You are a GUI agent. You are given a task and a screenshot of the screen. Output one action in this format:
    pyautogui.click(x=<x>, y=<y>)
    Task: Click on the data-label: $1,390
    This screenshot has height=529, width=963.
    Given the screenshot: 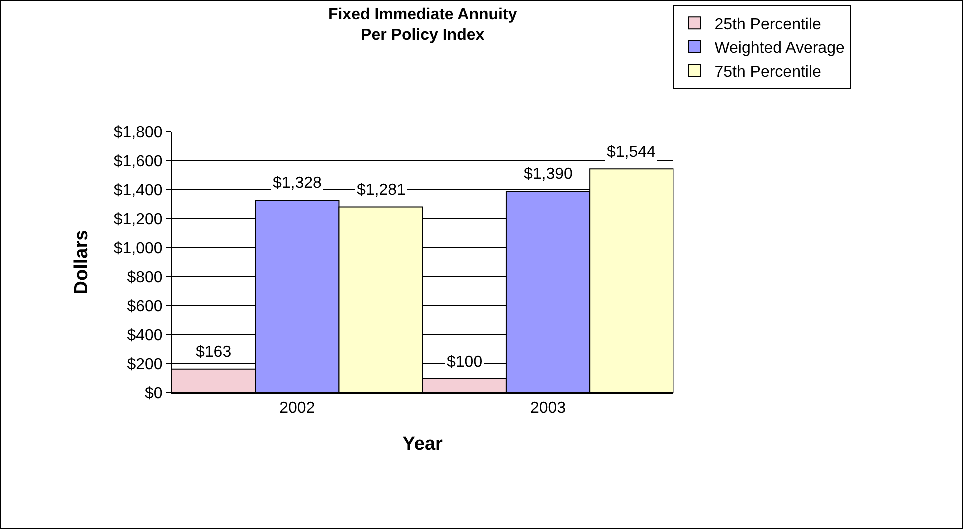 What is the action you would take?
    pyautogui.click(x=549, y=174)
    